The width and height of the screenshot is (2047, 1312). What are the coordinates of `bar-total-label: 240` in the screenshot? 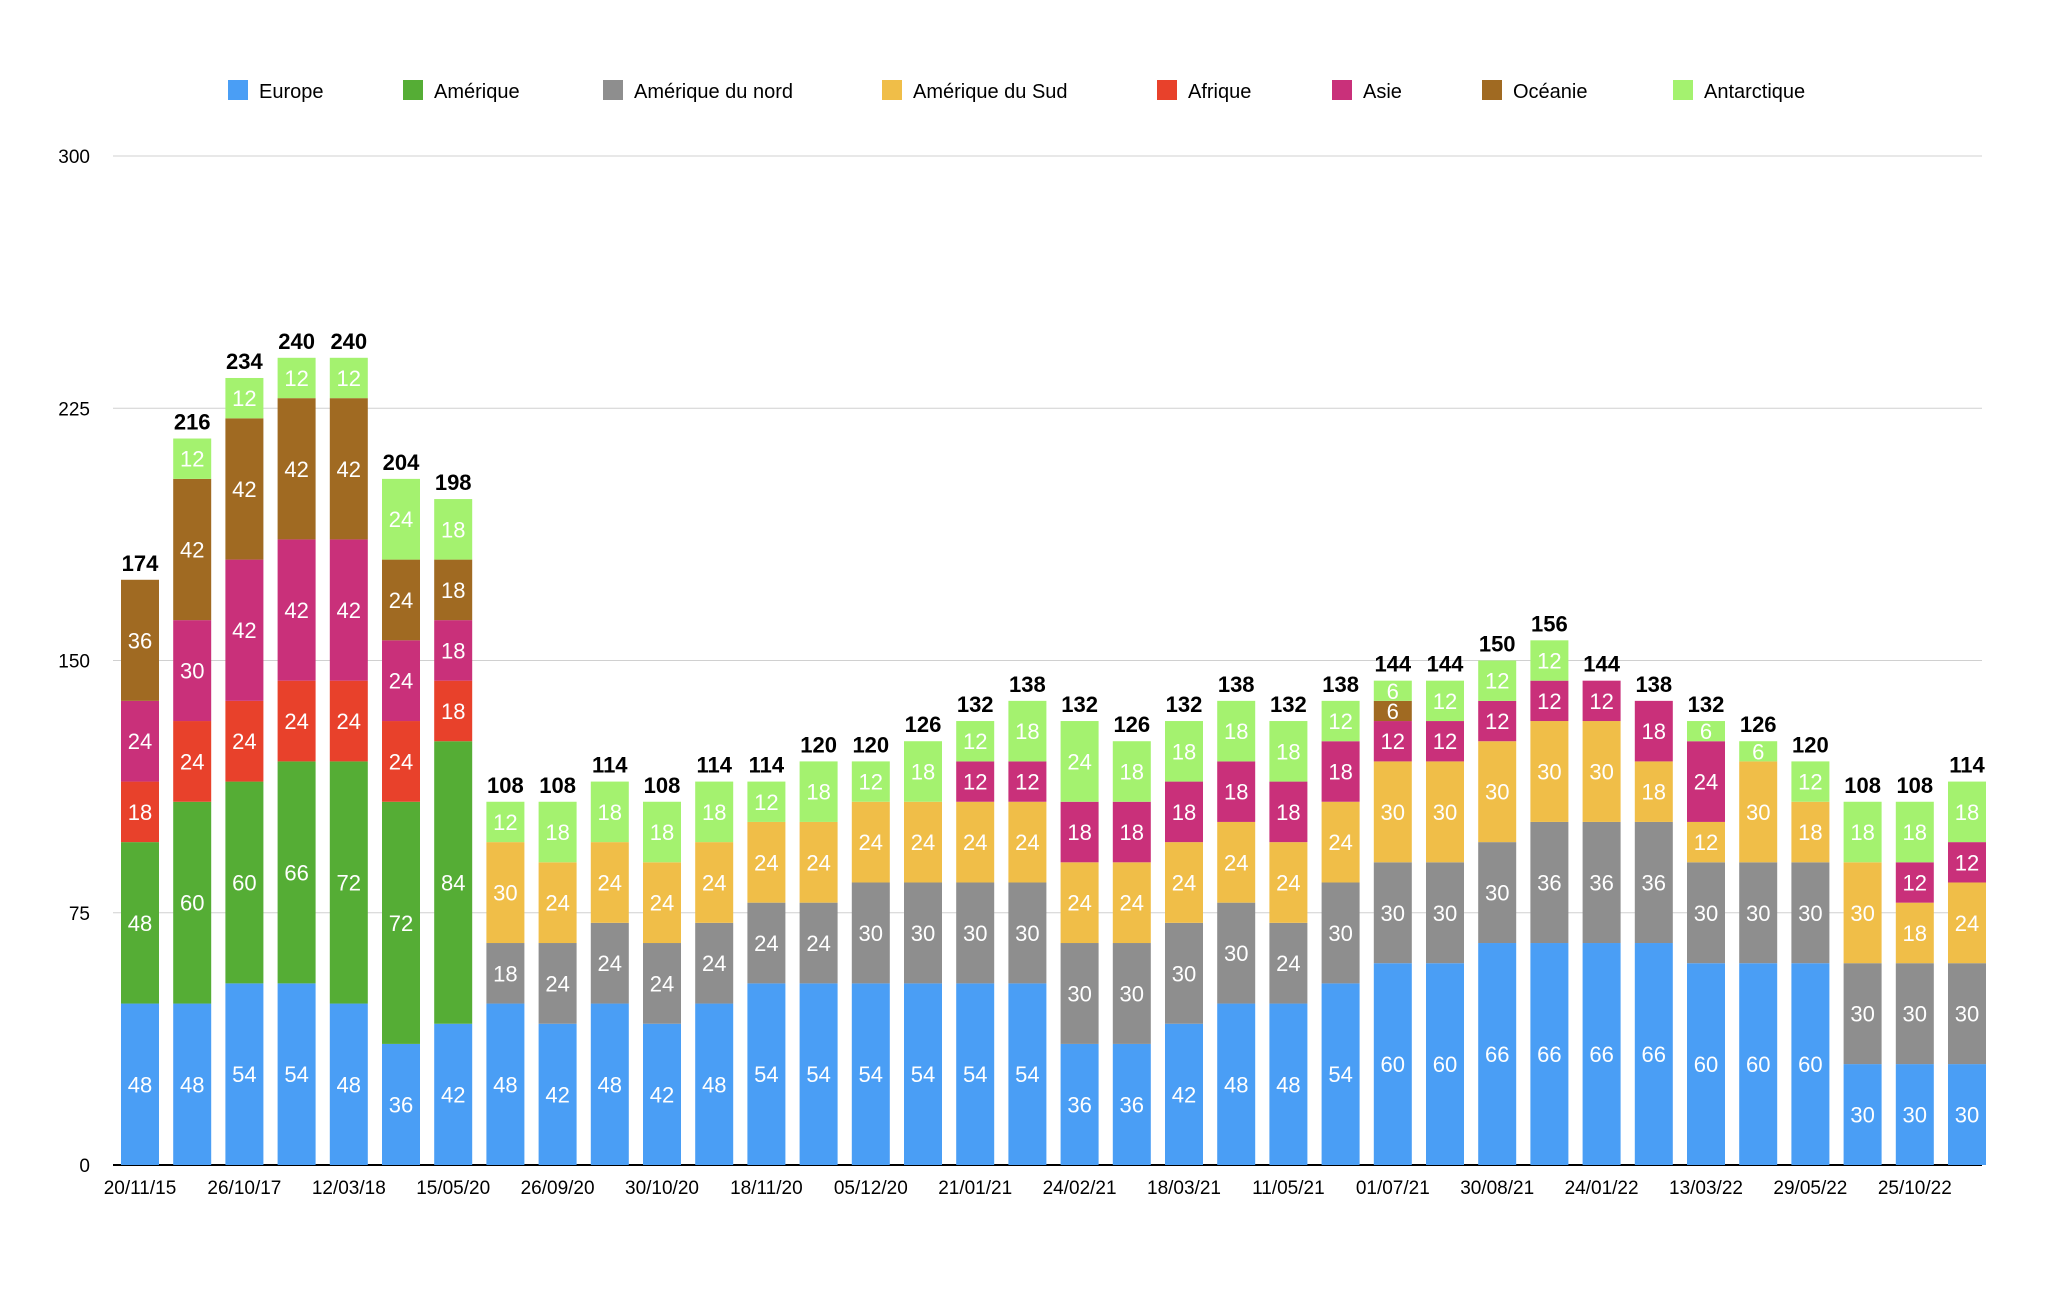 It's located at (348, 341).